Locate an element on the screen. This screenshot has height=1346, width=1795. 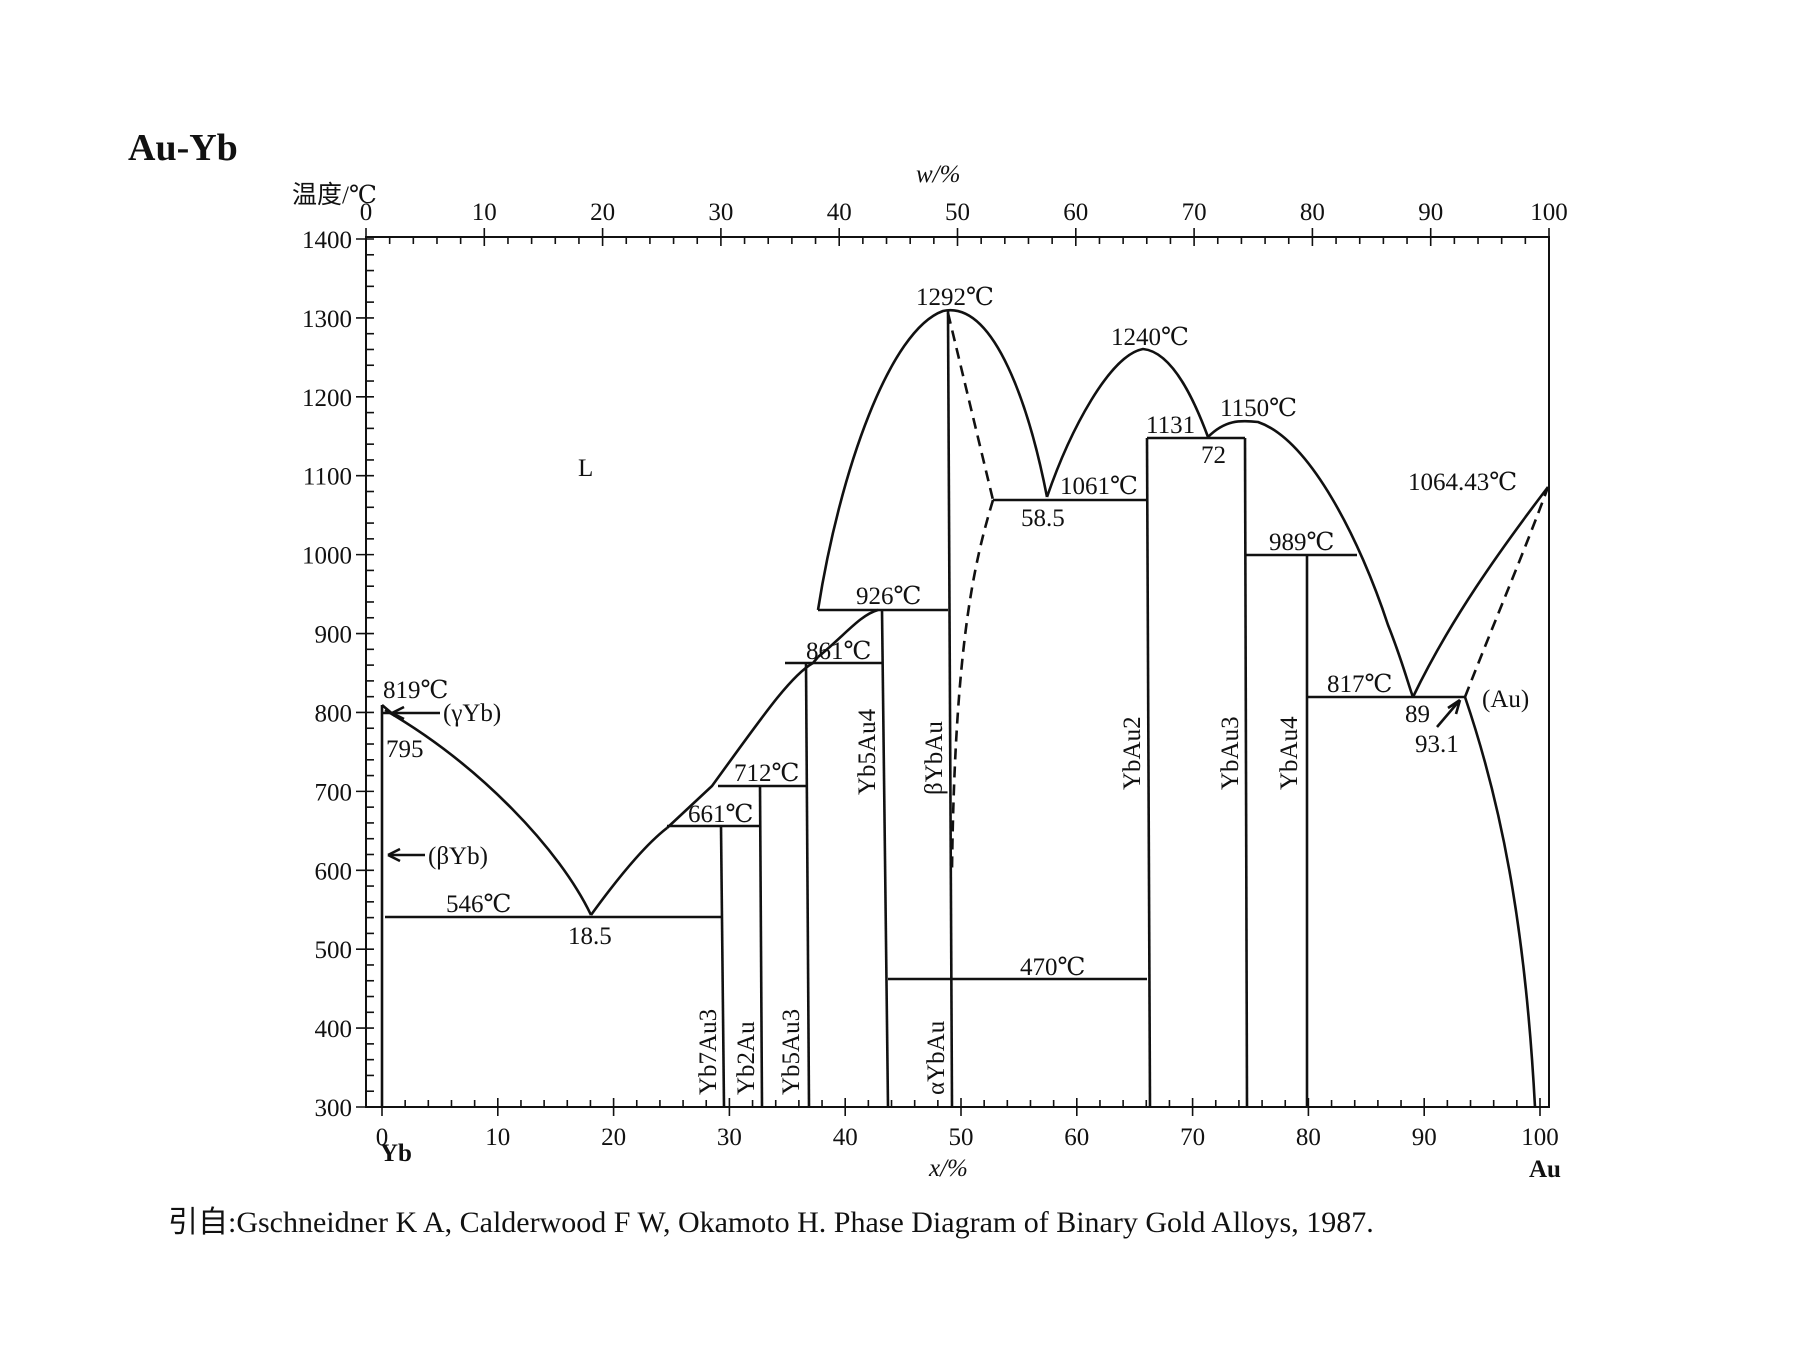
liquidus-yb-side is located at coordinates (488, 812).